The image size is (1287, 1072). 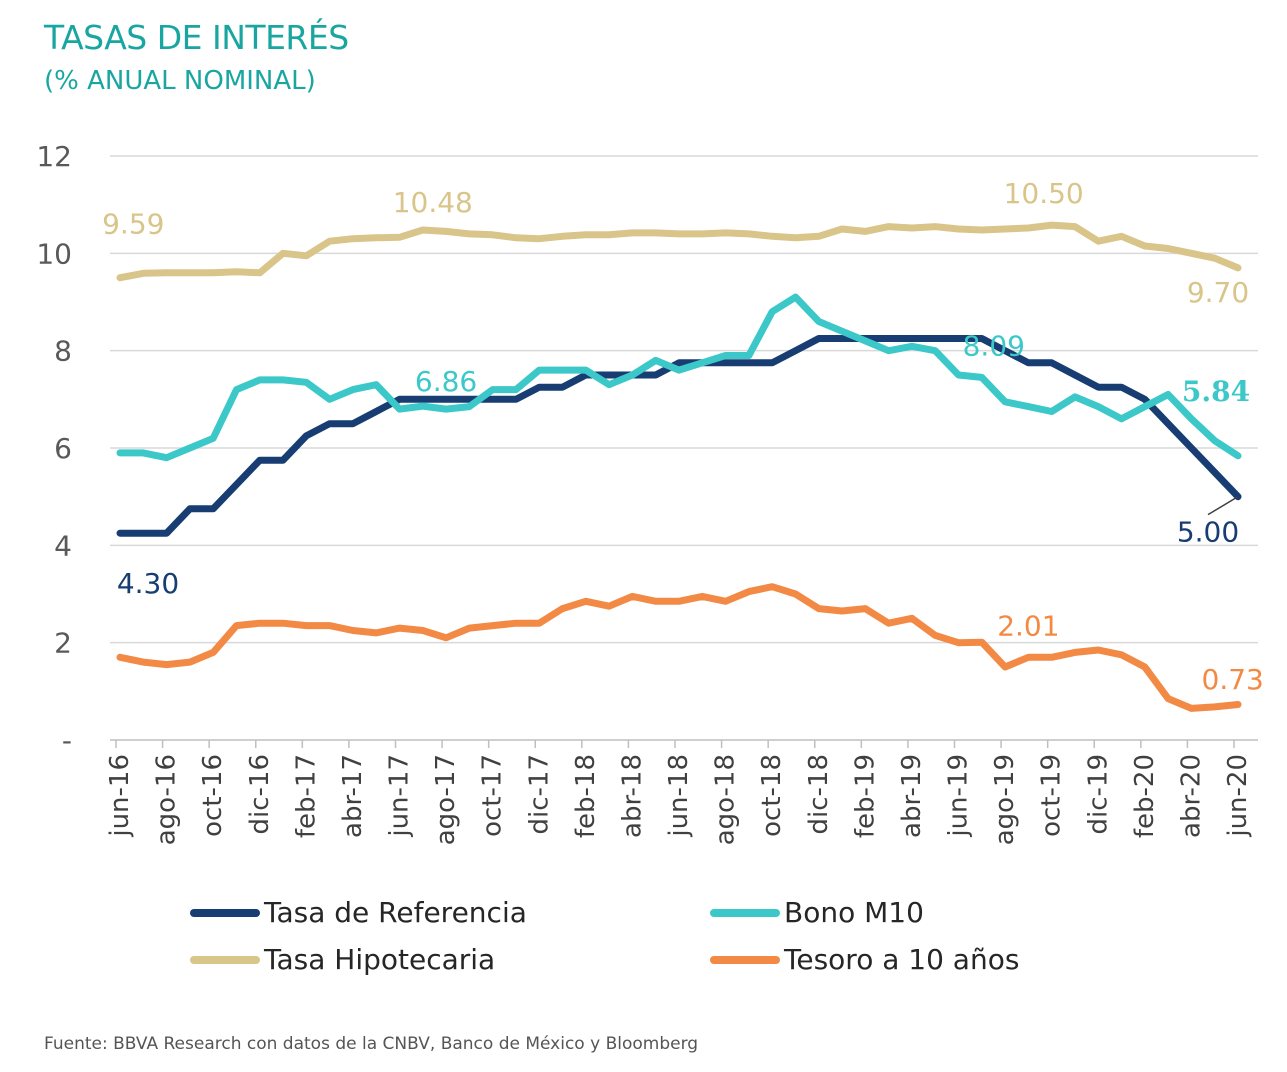 What do you see at coordinates (63, 448) in the screenshot?
I see `y-tick-label: 6` at bounding box center [63, 448].